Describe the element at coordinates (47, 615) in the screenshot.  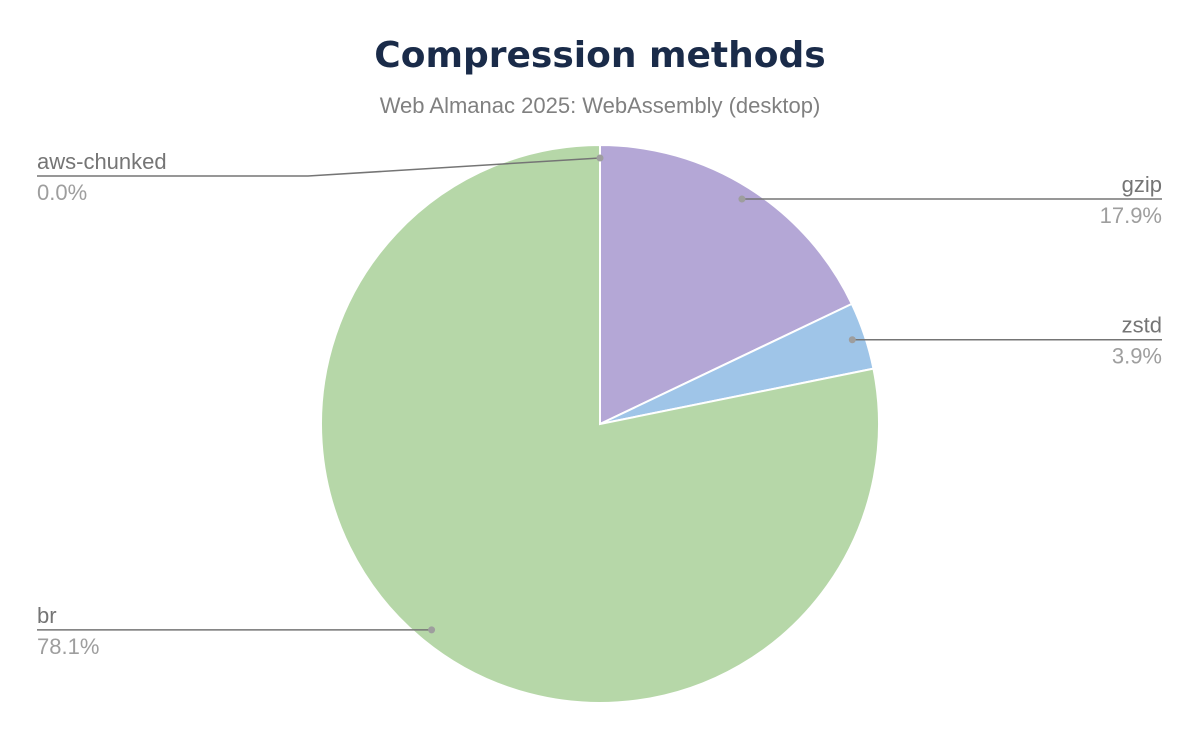
I see `slice-label-br: br` at that location.